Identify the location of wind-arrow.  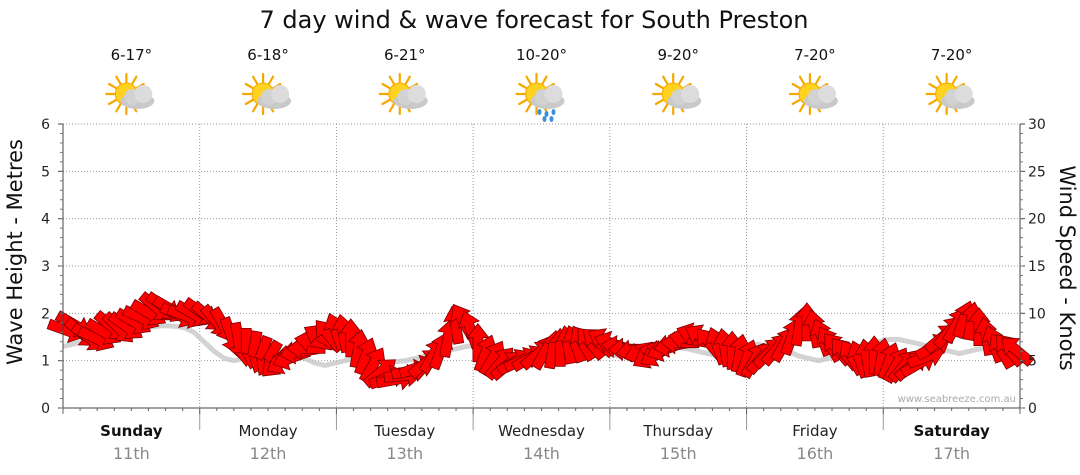
(1018, 352).